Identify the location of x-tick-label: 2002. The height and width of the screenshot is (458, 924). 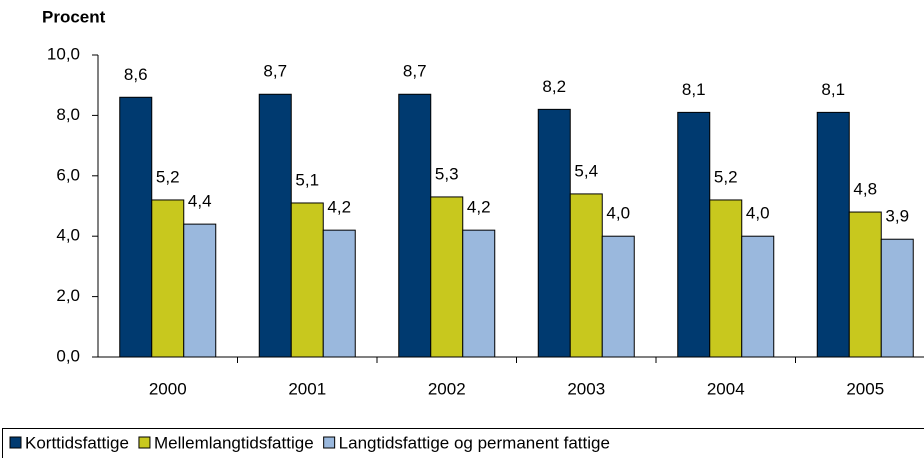
(447, 388).